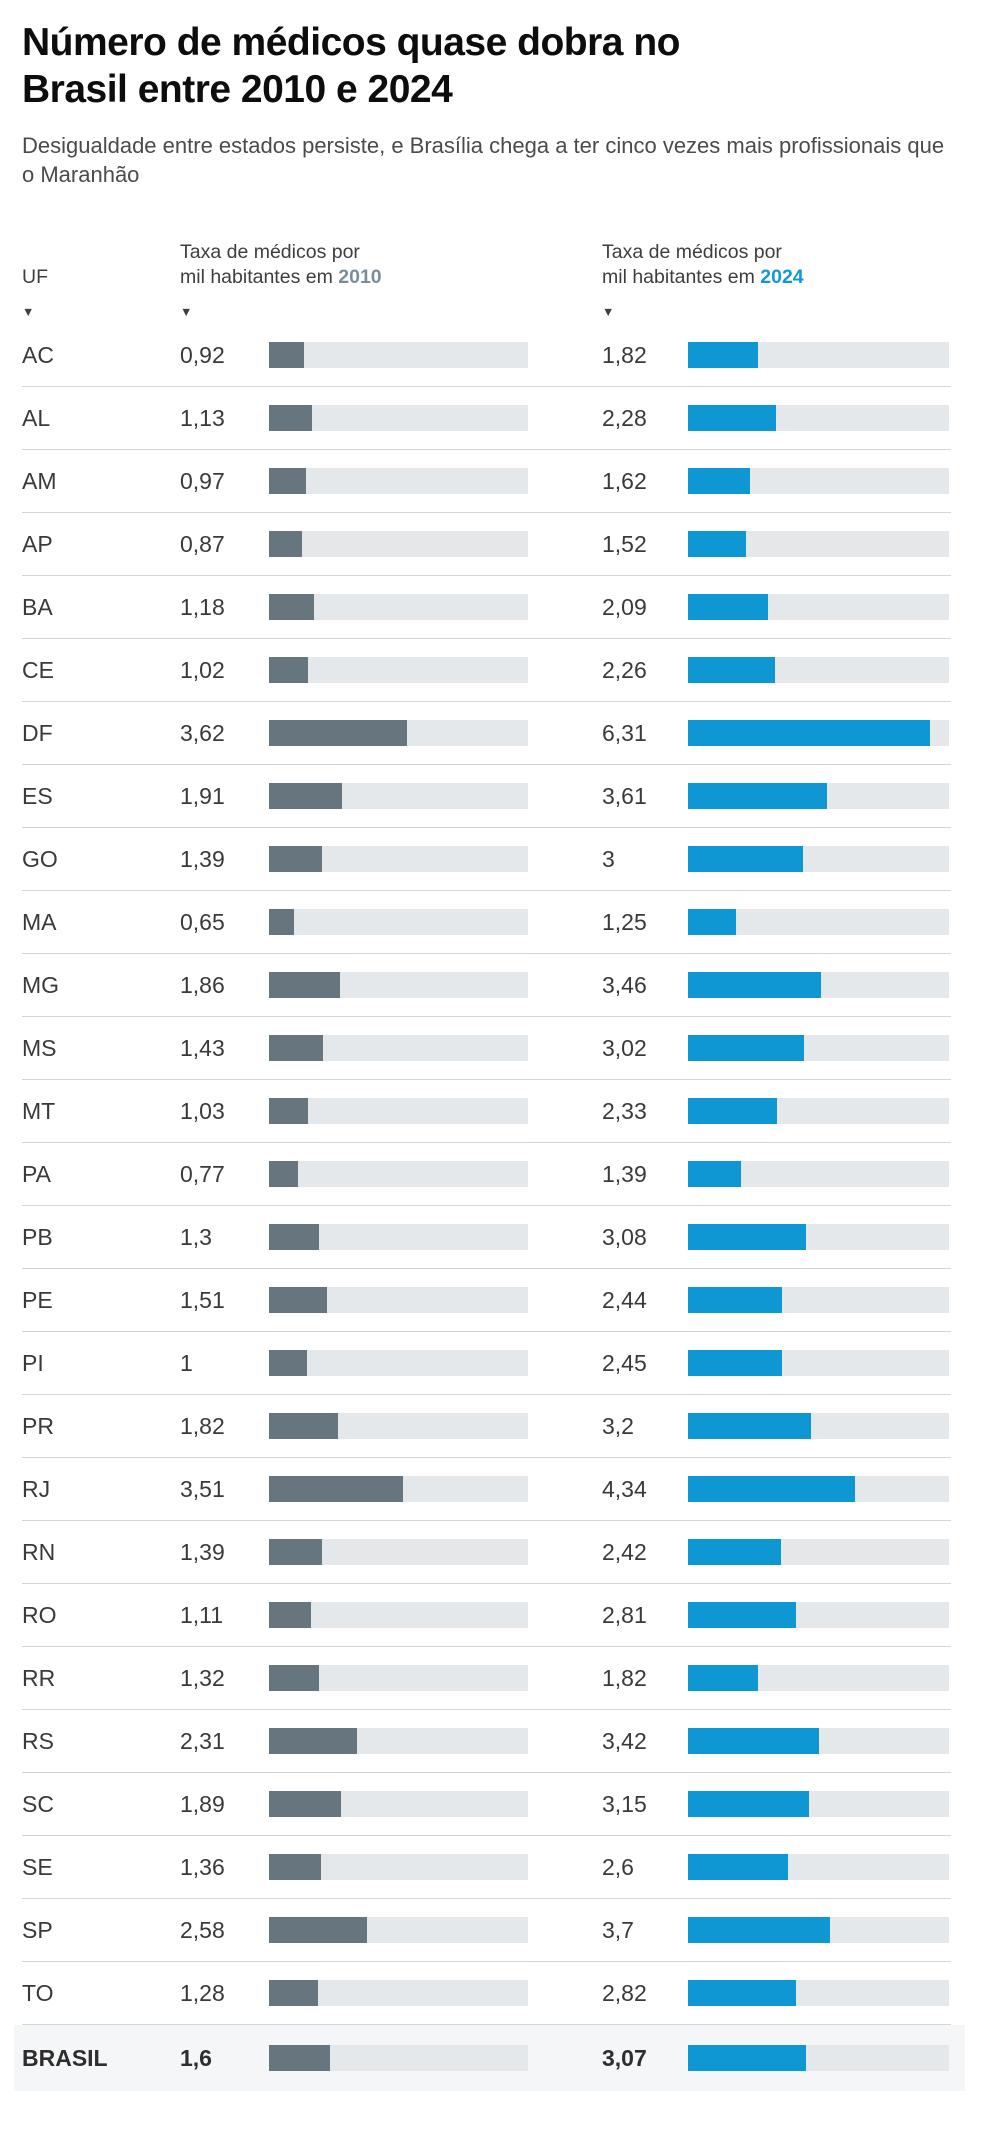  I want to click on table-row: RR 1,32 1,82, so click(486, 1679).